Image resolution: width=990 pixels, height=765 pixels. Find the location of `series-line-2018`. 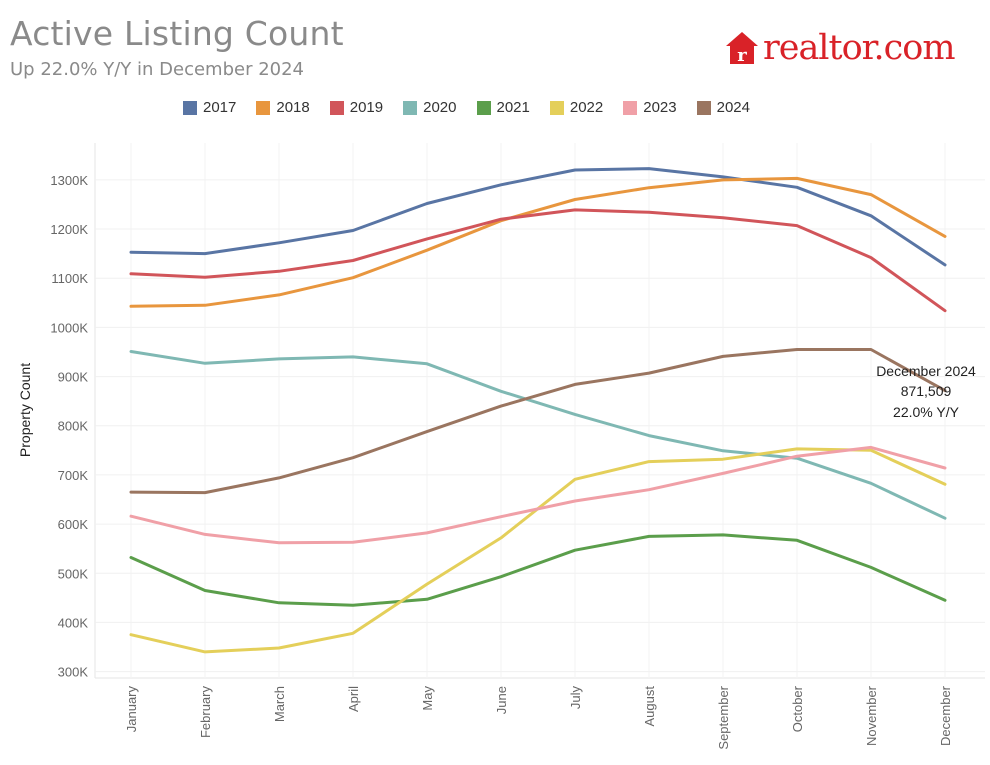

series-line-2018 is located at coordinates (538, 242).